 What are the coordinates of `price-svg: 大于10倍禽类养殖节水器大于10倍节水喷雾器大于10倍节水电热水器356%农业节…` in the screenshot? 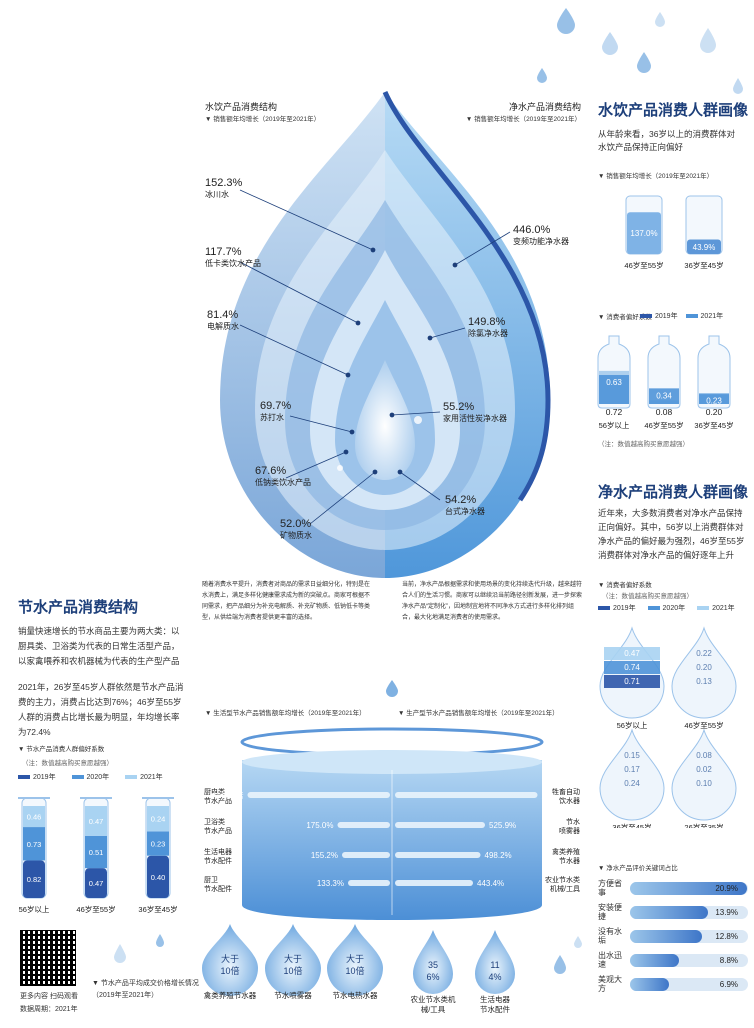 It's located at (358, 969).